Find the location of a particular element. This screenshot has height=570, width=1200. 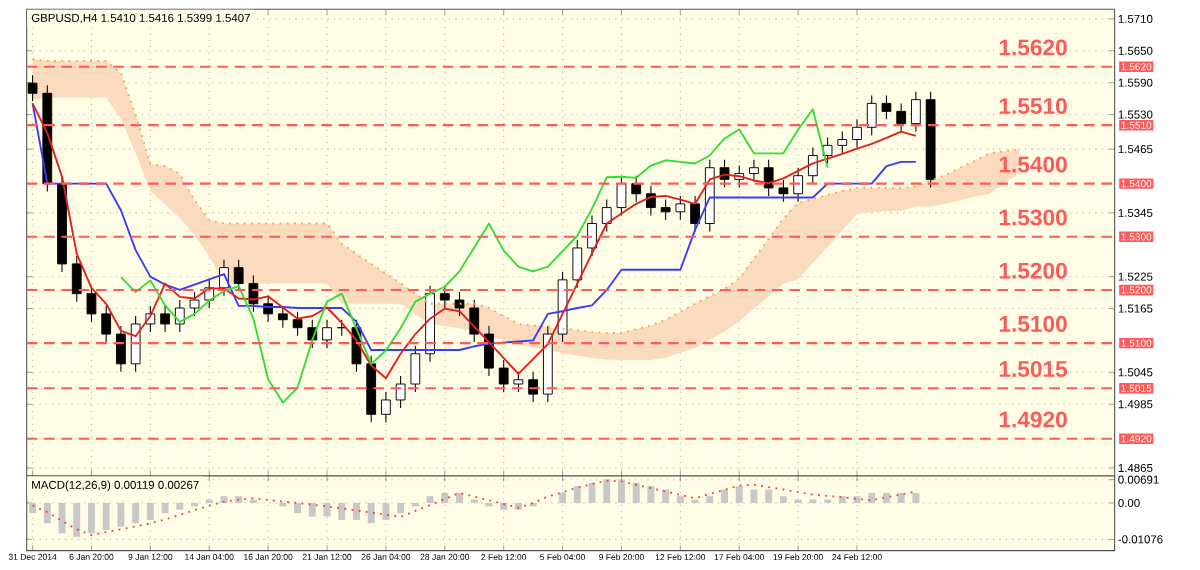

text: 1.5620 is located at coordinates (1033, 47).